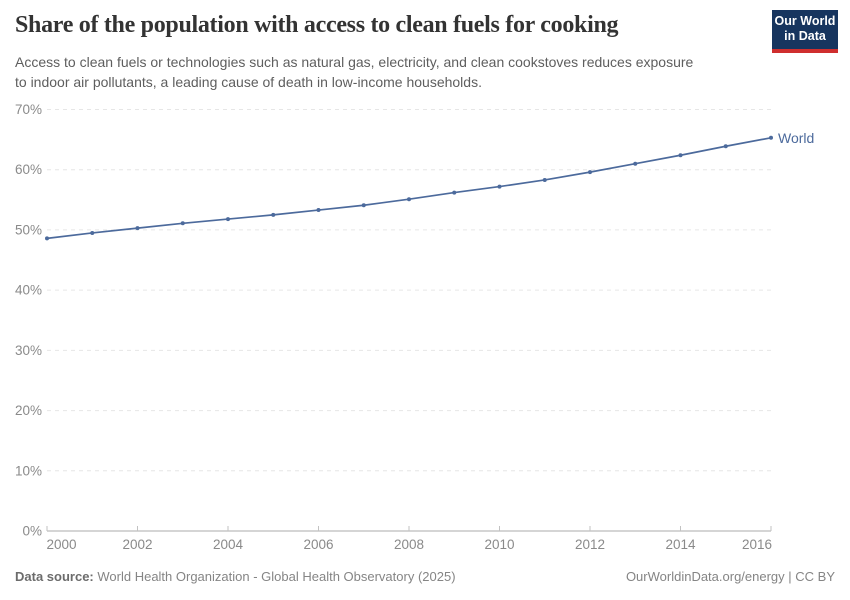 Image resolution: width=850 pixels, height=600 pixels. I want to click on y-tick-label: 60%, so click(28, 169).